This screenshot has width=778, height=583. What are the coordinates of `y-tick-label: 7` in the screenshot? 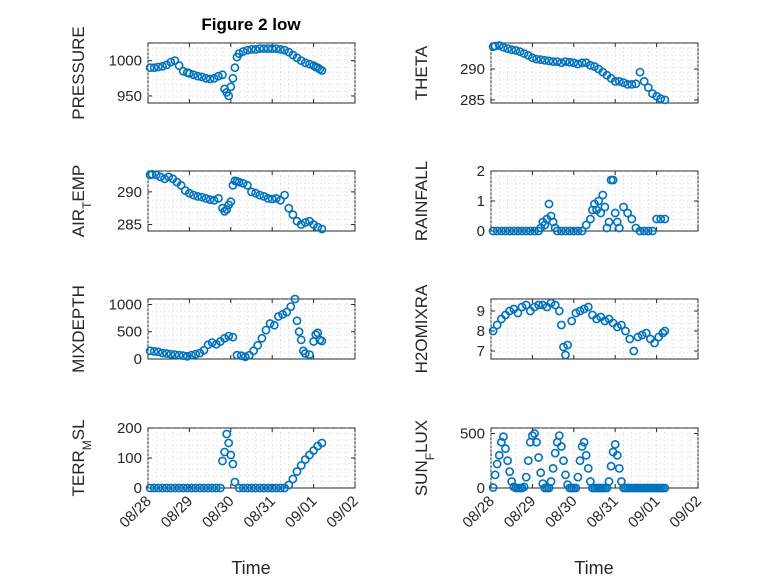 It's located at (481, 351).